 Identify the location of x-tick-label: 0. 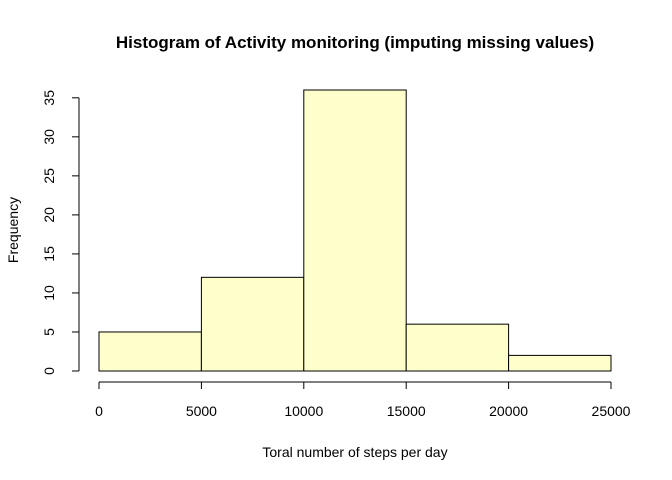
(99, 411).